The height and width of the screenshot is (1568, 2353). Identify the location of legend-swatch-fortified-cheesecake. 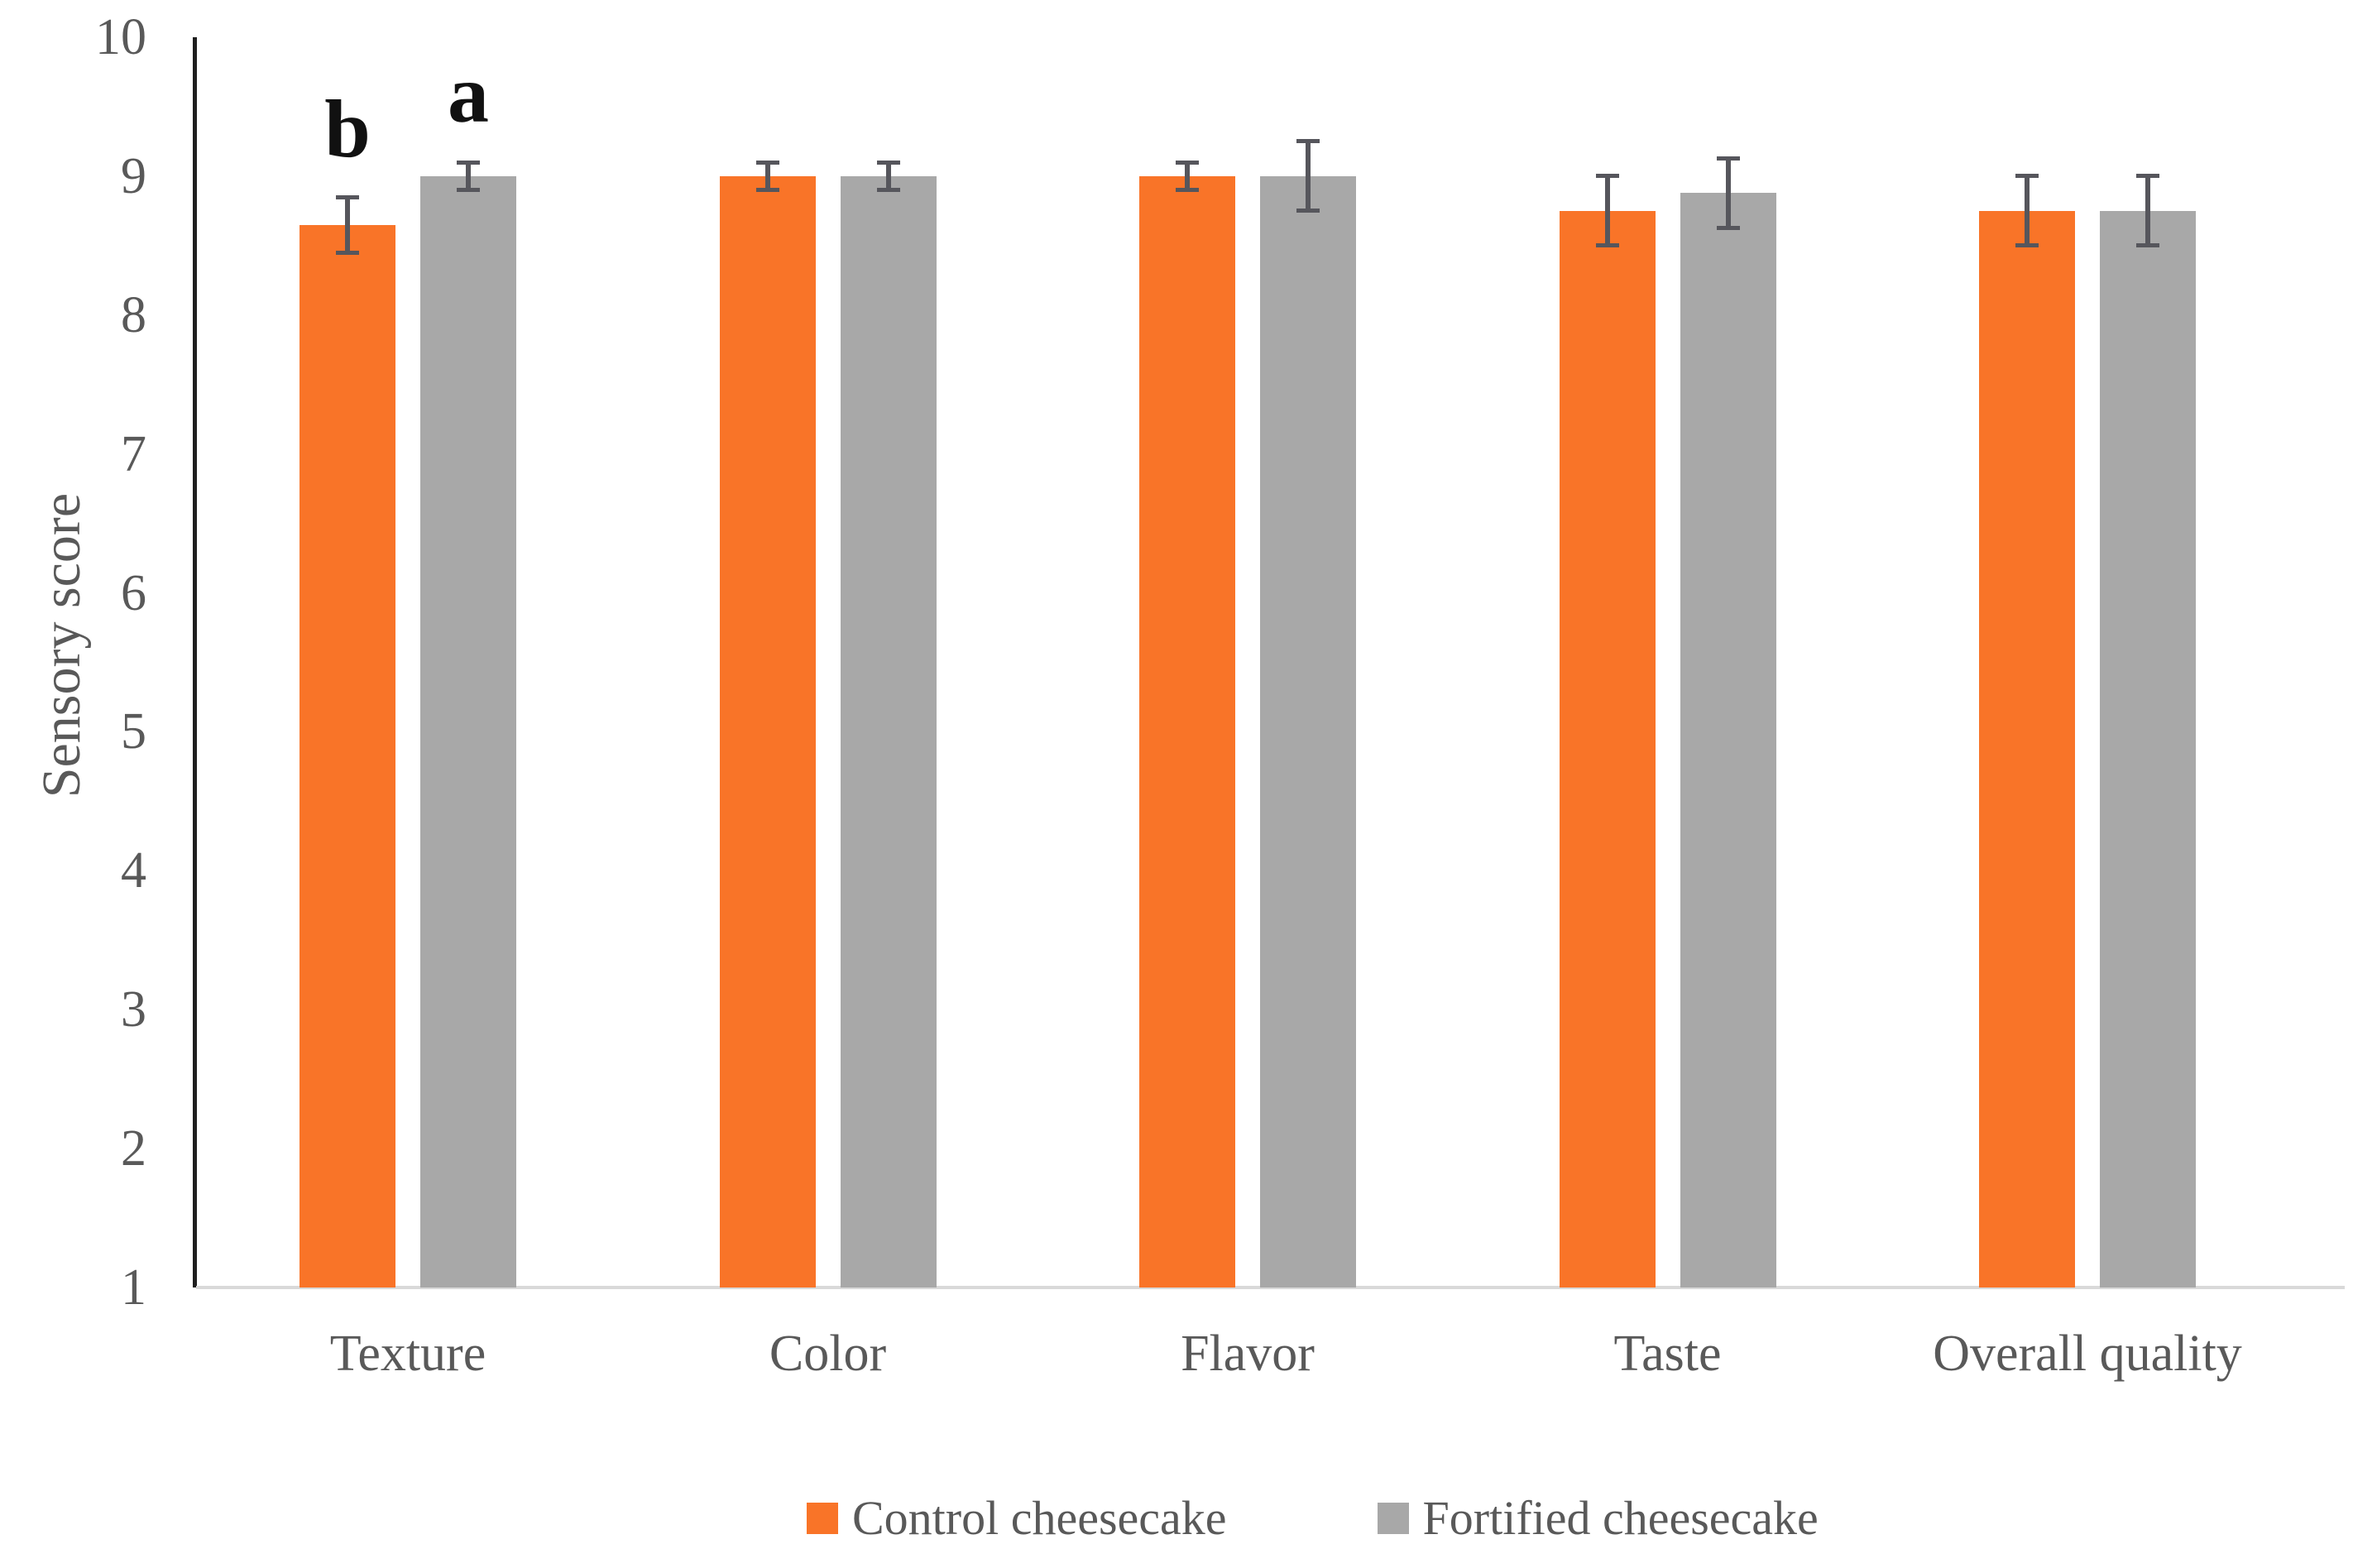
(1393, 1519).